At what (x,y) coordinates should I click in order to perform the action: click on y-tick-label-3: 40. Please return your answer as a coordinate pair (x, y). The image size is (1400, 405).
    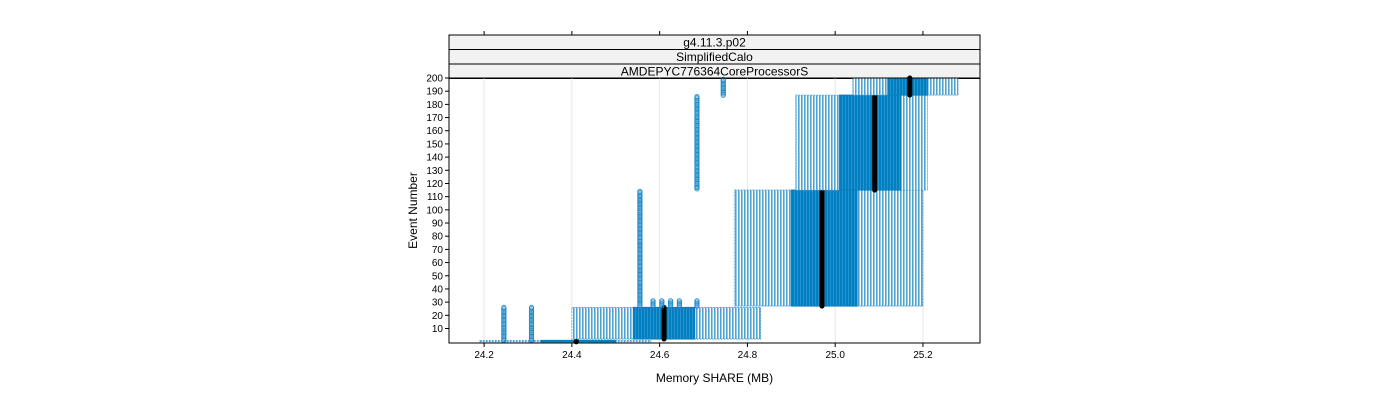
    Looking at the image, I should click on (438, 289).